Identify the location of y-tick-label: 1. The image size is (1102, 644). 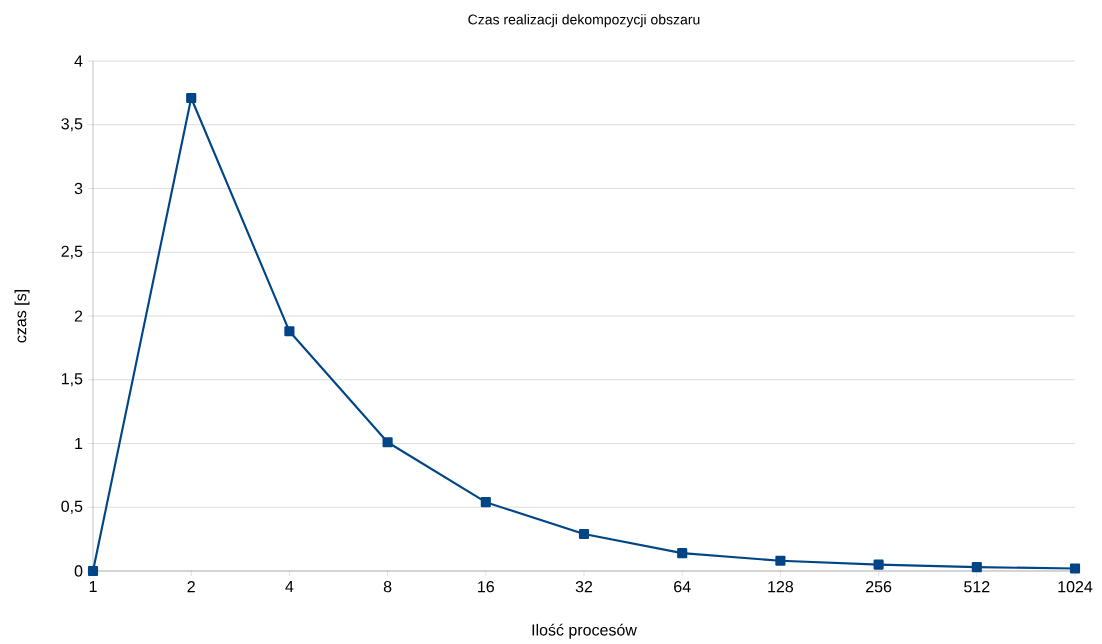
(79, 444).